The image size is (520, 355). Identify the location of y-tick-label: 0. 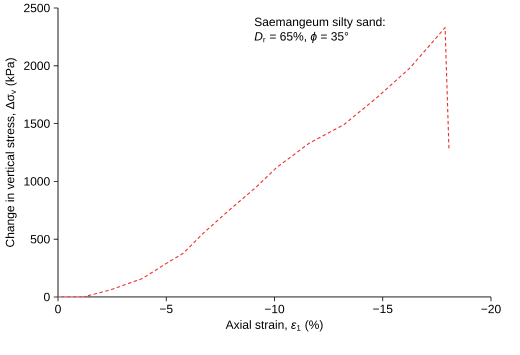
(47, 297).